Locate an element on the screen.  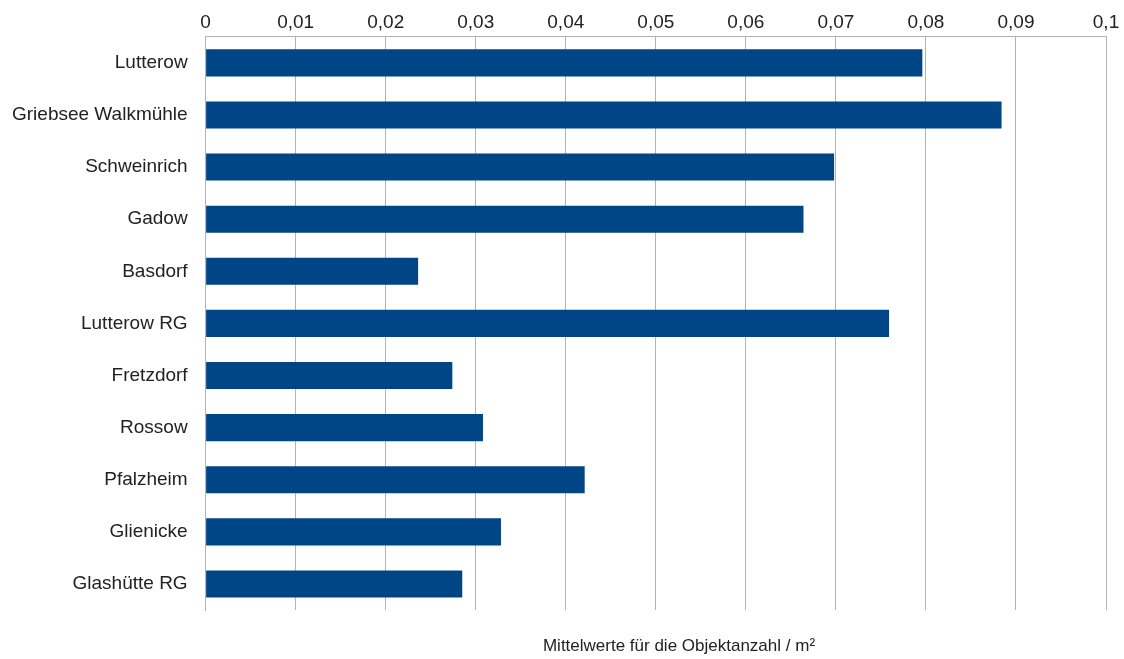
x-tick-label: 0,03 is located at coordinates (476, 21).